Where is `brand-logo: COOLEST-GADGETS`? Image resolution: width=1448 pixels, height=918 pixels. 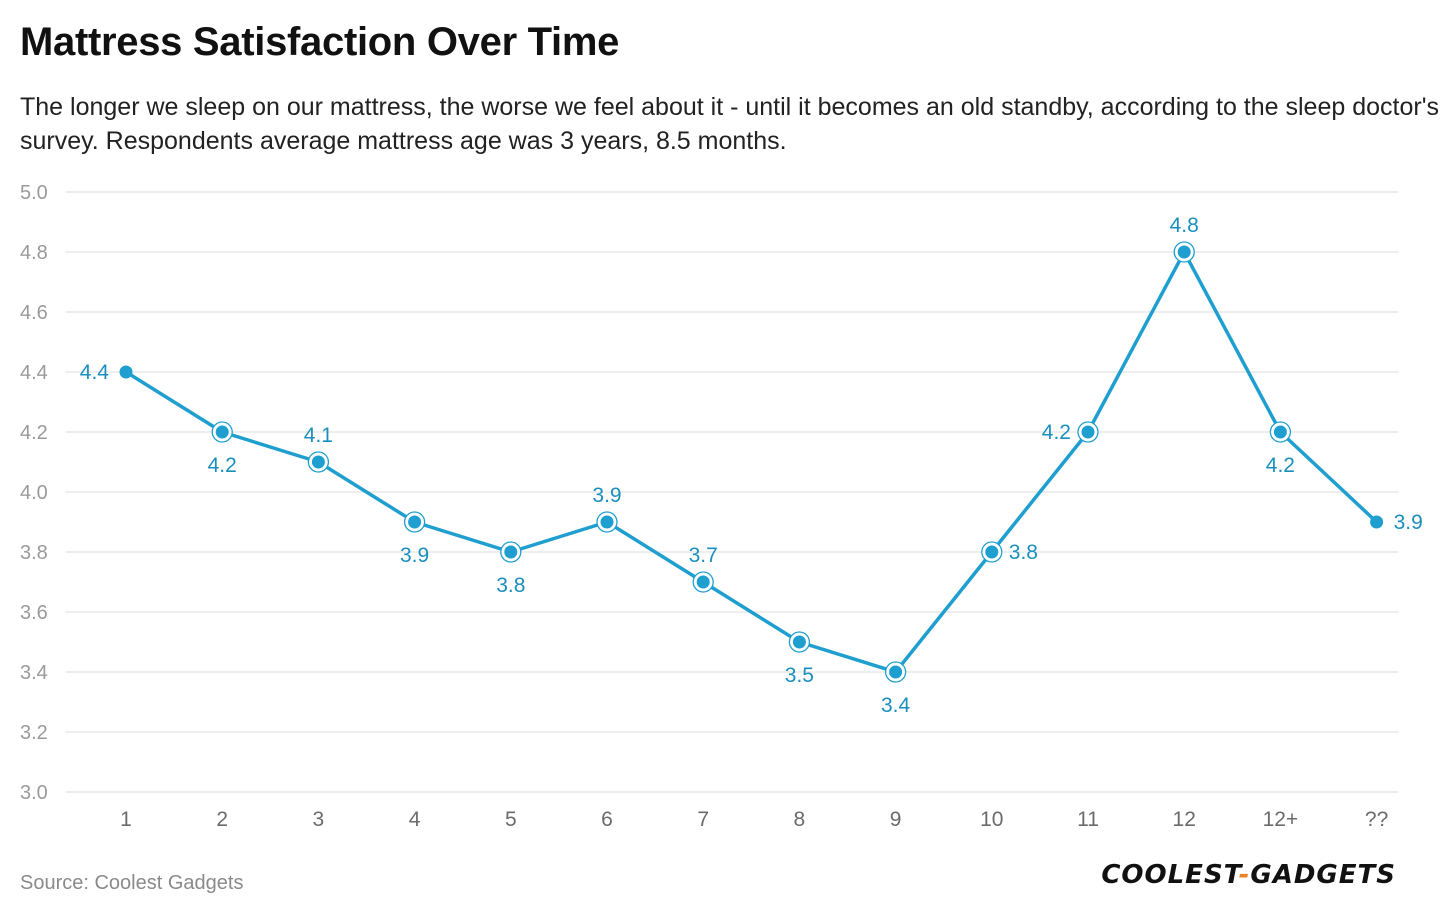 brand-logo: COOLEST-GADGETS is located at coordinates (1248, 875).